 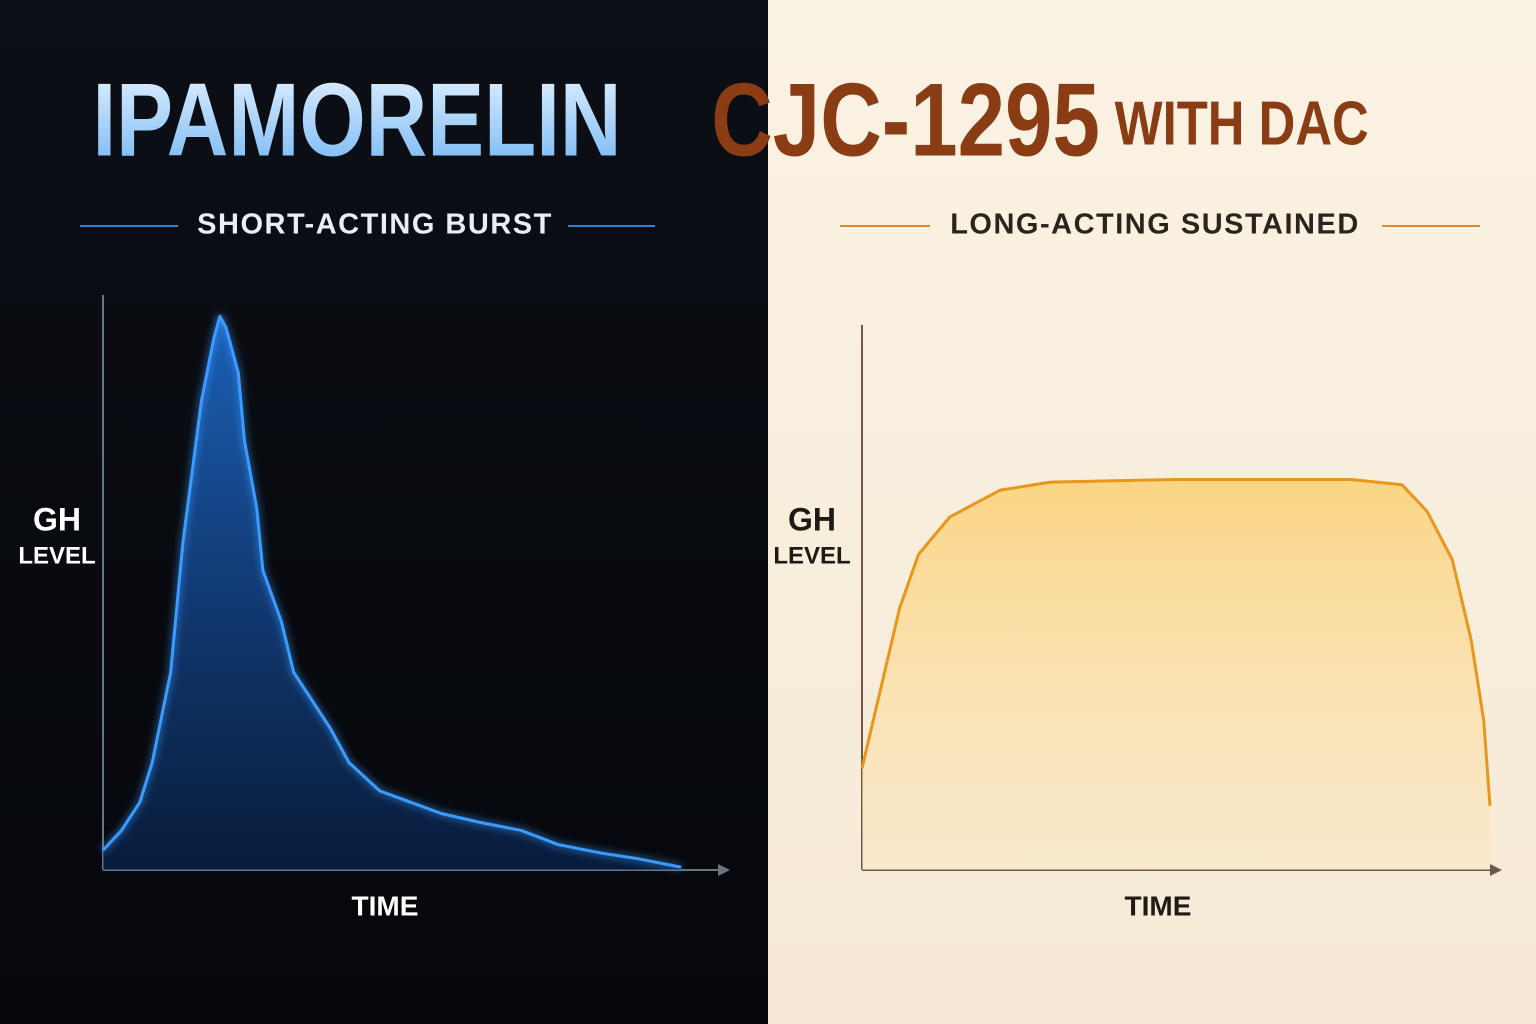 What do you see at coordinates (905, 121) in the screenshot?
I see `title-main: CJC-1295` at bounding box center [905, 121].